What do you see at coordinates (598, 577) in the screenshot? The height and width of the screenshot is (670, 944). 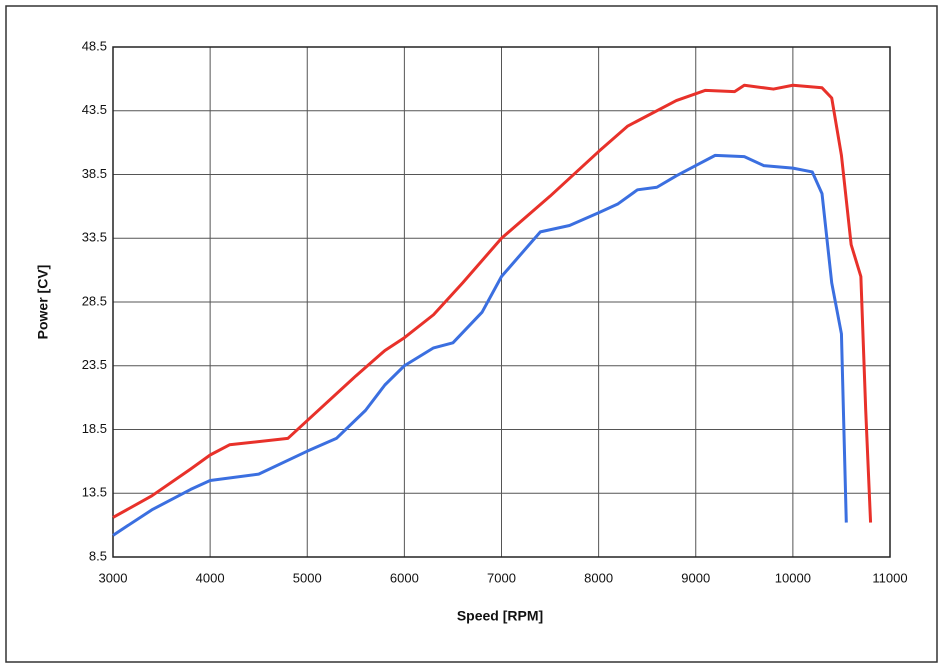 I see `x-tick-label: 8000` at bounding box center [598, 577].